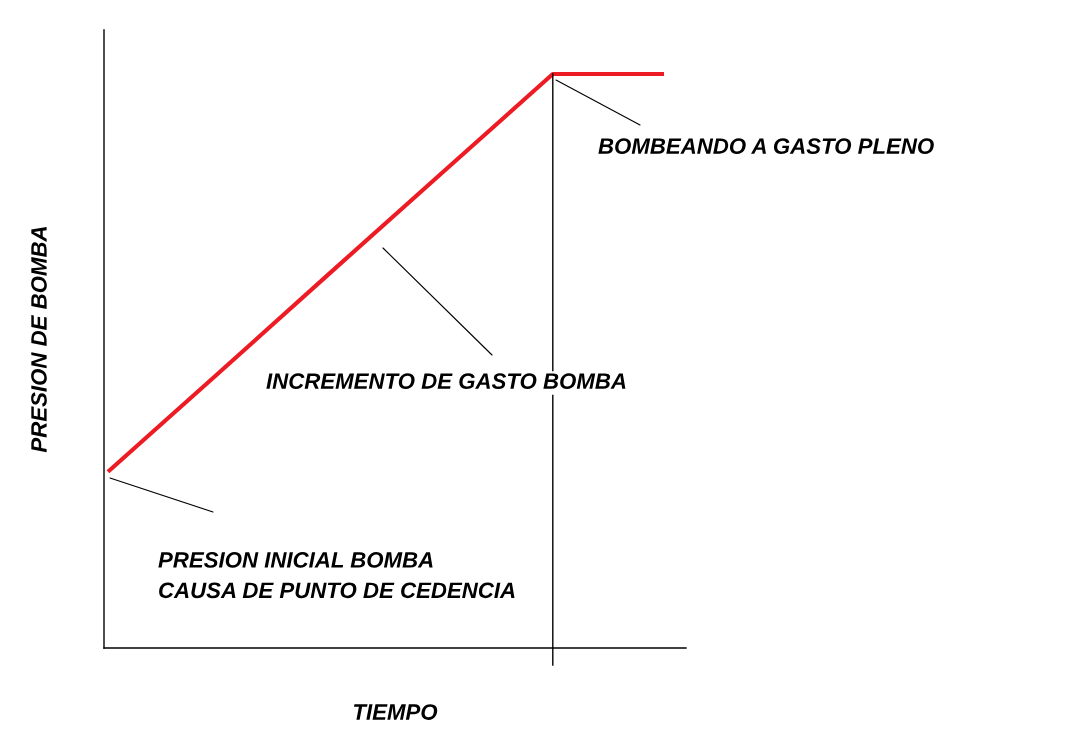 The width and height of the screenshot is (1075, 732). Describe the element at coordinates (395, 712) in the screenshot. I see `x-axis-title: TIEMPO` at that location.